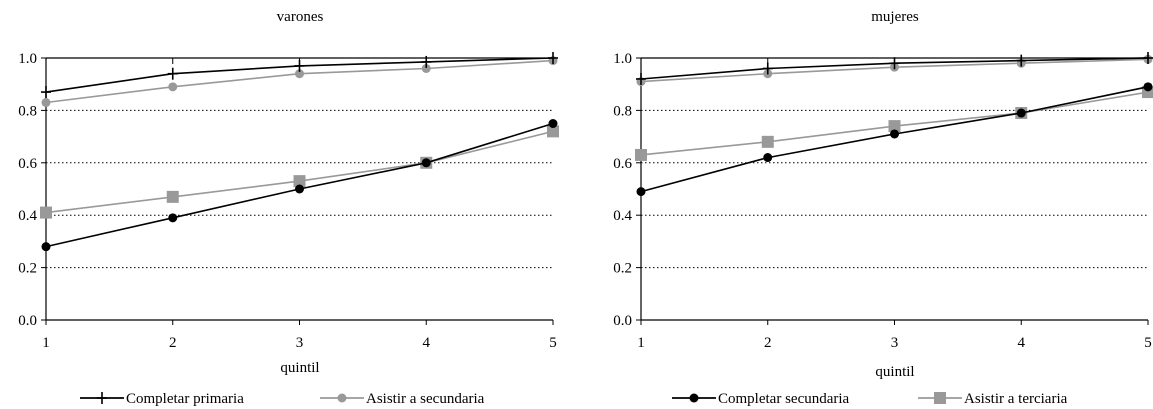 Image resolution: width=1153 pixels, height=409 pixels. I want to click on legend-item-completar-primaria: Completar primaria, so click(162, 399).